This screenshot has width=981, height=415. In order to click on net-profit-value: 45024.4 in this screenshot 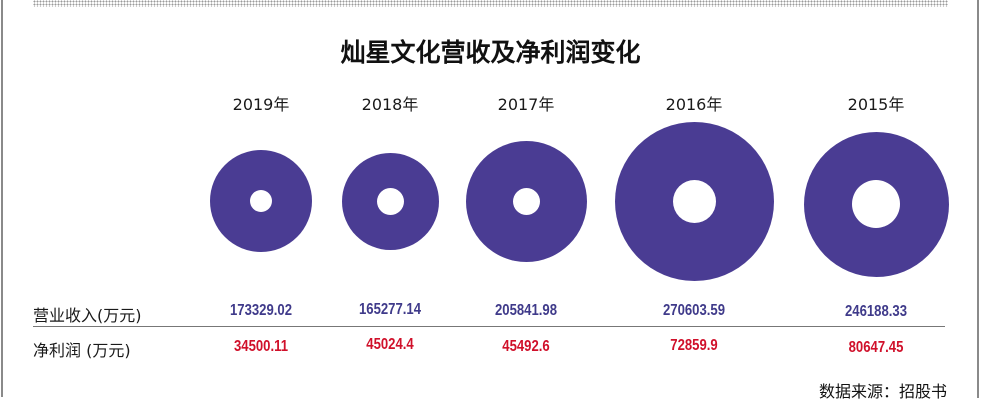, I will do `click(390, 344)`.